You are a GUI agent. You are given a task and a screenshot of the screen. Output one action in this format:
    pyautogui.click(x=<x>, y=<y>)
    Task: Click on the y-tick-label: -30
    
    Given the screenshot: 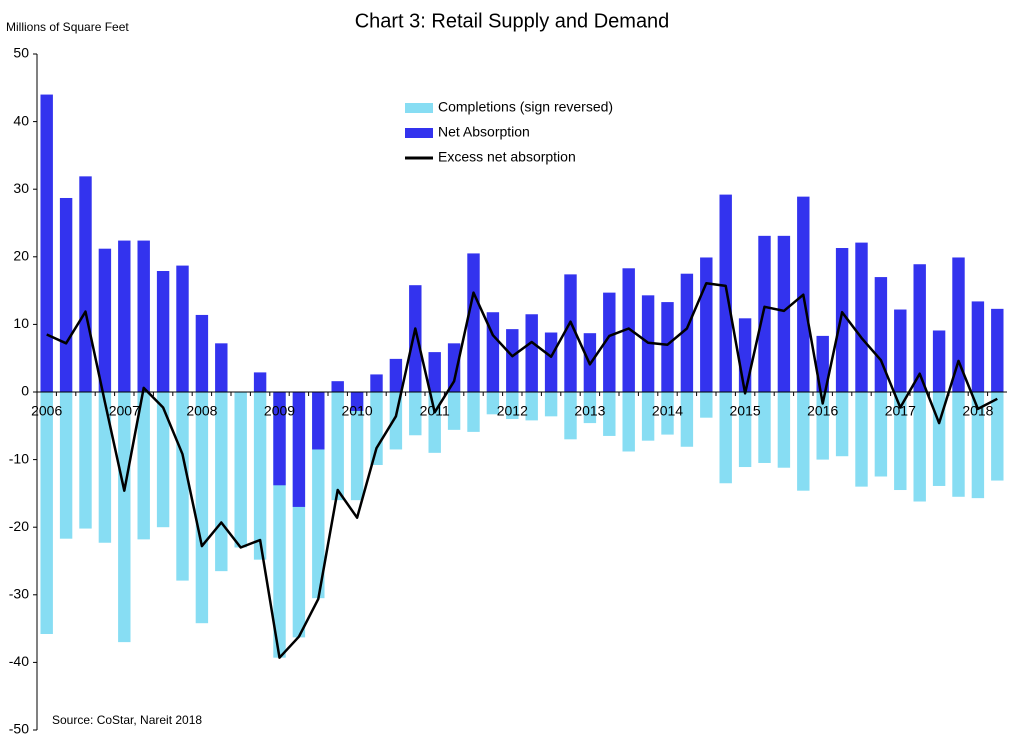 What is the action you would take?
    pyautogui.click(x=19, y=594)
    